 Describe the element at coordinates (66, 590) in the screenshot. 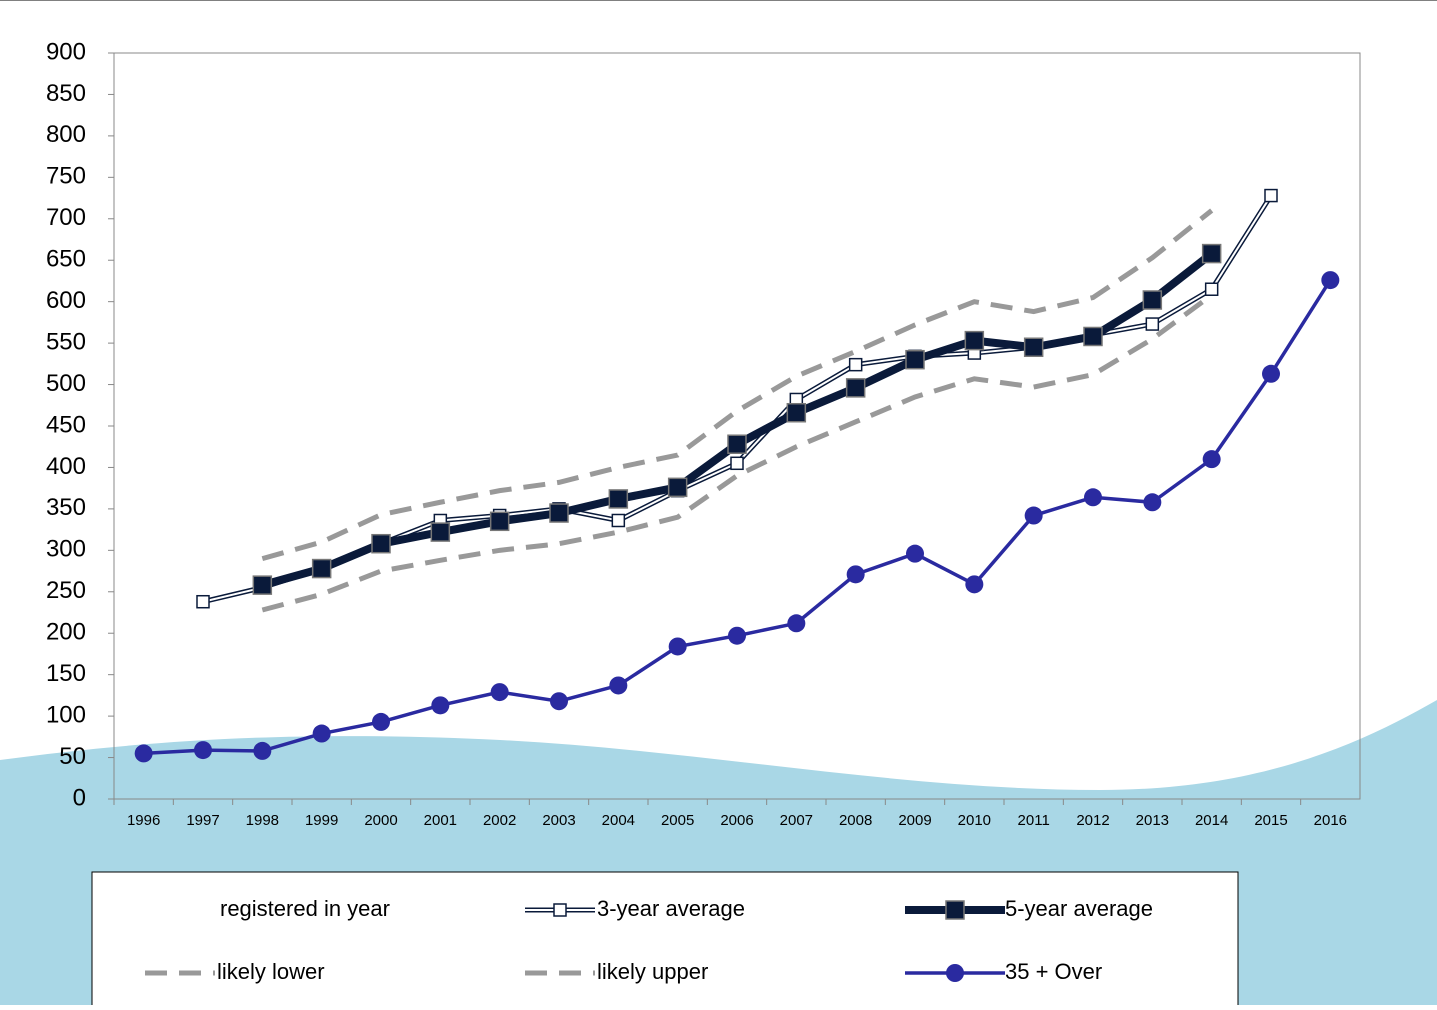

I see `y-tick-label: 250` at that location.